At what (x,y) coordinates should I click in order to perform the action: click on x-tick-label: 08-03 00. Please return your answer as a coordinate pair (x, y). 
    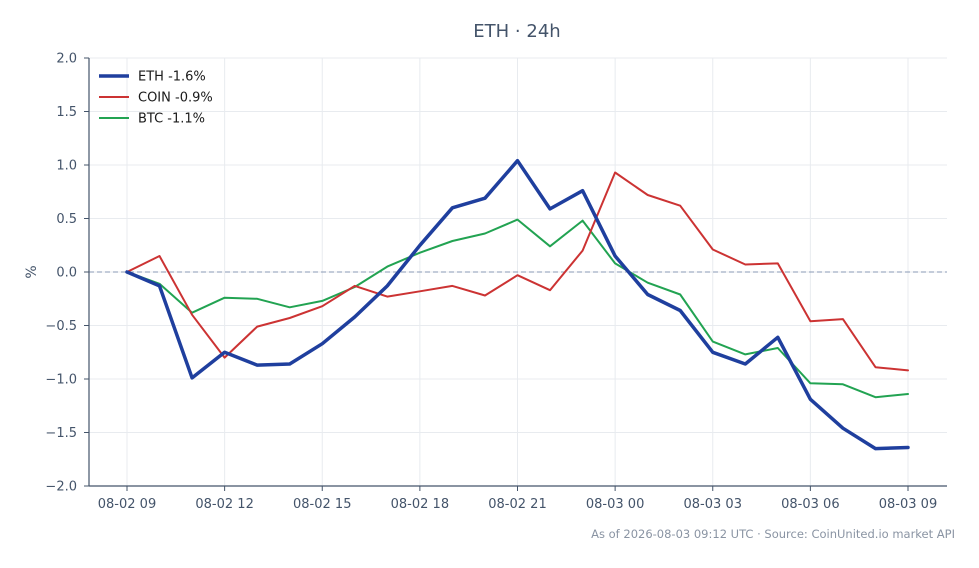
    Looking at the image, I should click on (615, 504).